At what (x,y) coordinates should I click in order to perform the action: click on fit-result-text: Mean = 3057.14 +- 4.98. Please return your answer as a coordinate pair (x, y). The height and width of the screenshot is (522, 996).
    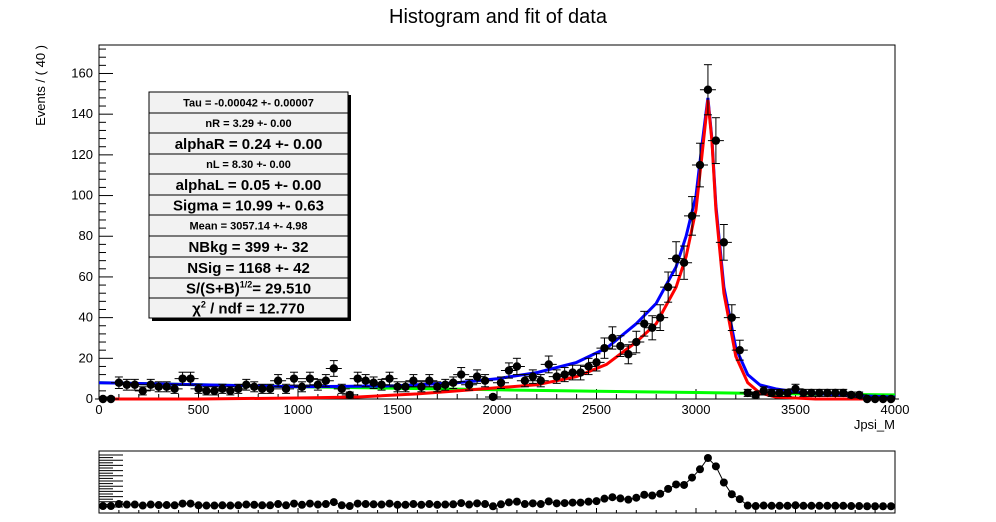
    Looking at the image, I should click on (248, 226).